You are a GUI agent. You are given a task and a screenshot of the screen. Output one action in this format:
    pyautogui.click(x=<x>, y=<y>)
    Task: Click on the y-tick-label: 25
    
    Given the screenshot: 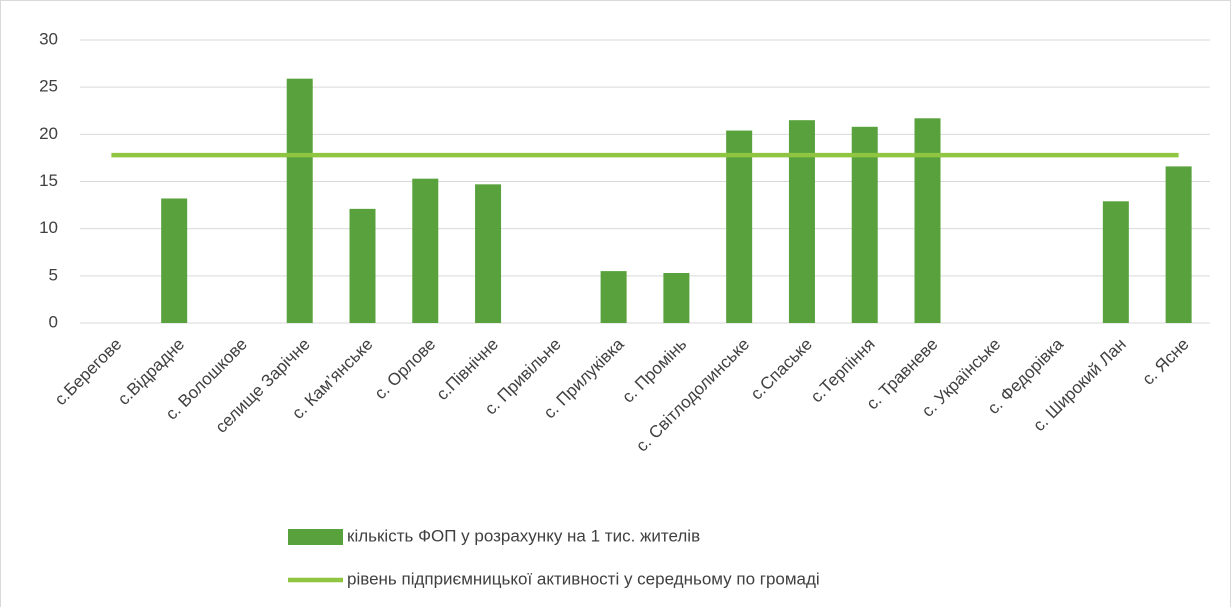 What is the action you would take?
    pyautogui.click(x=48, y=86)
    